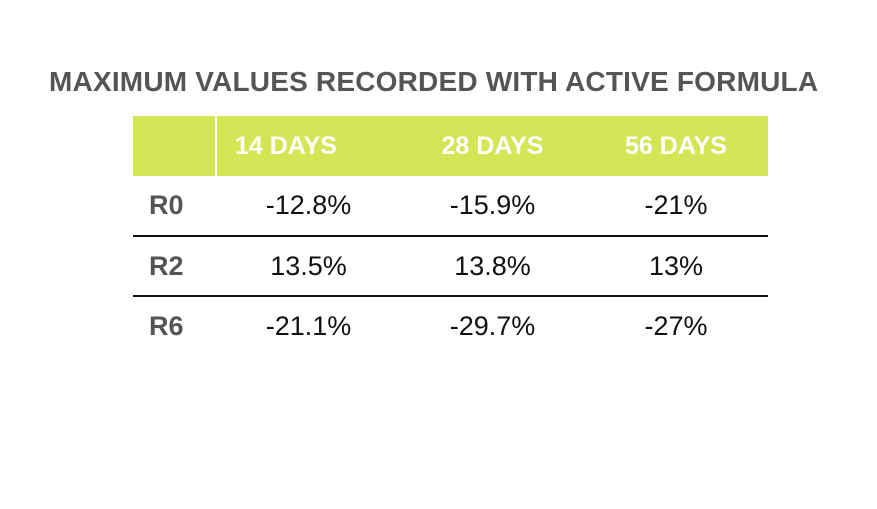 Image resolution: width=877 pixels, height=509 pixels. Describe the element at coordinates (174, 266) in the screenshot. I see `row-label: R2` at that location.